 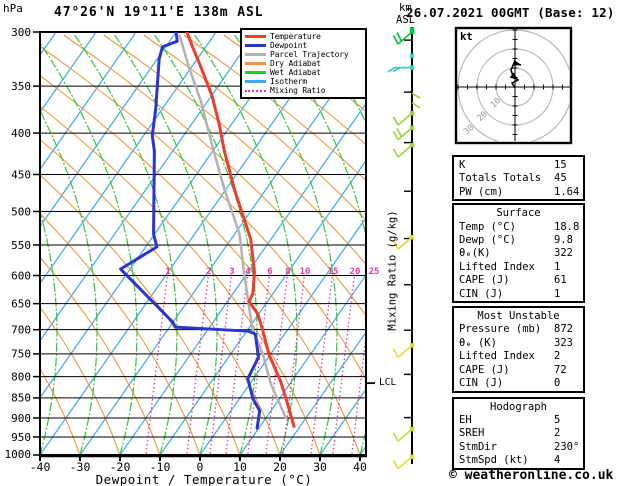 I want to click on stat-value: 0, so click(x=557, y=383).